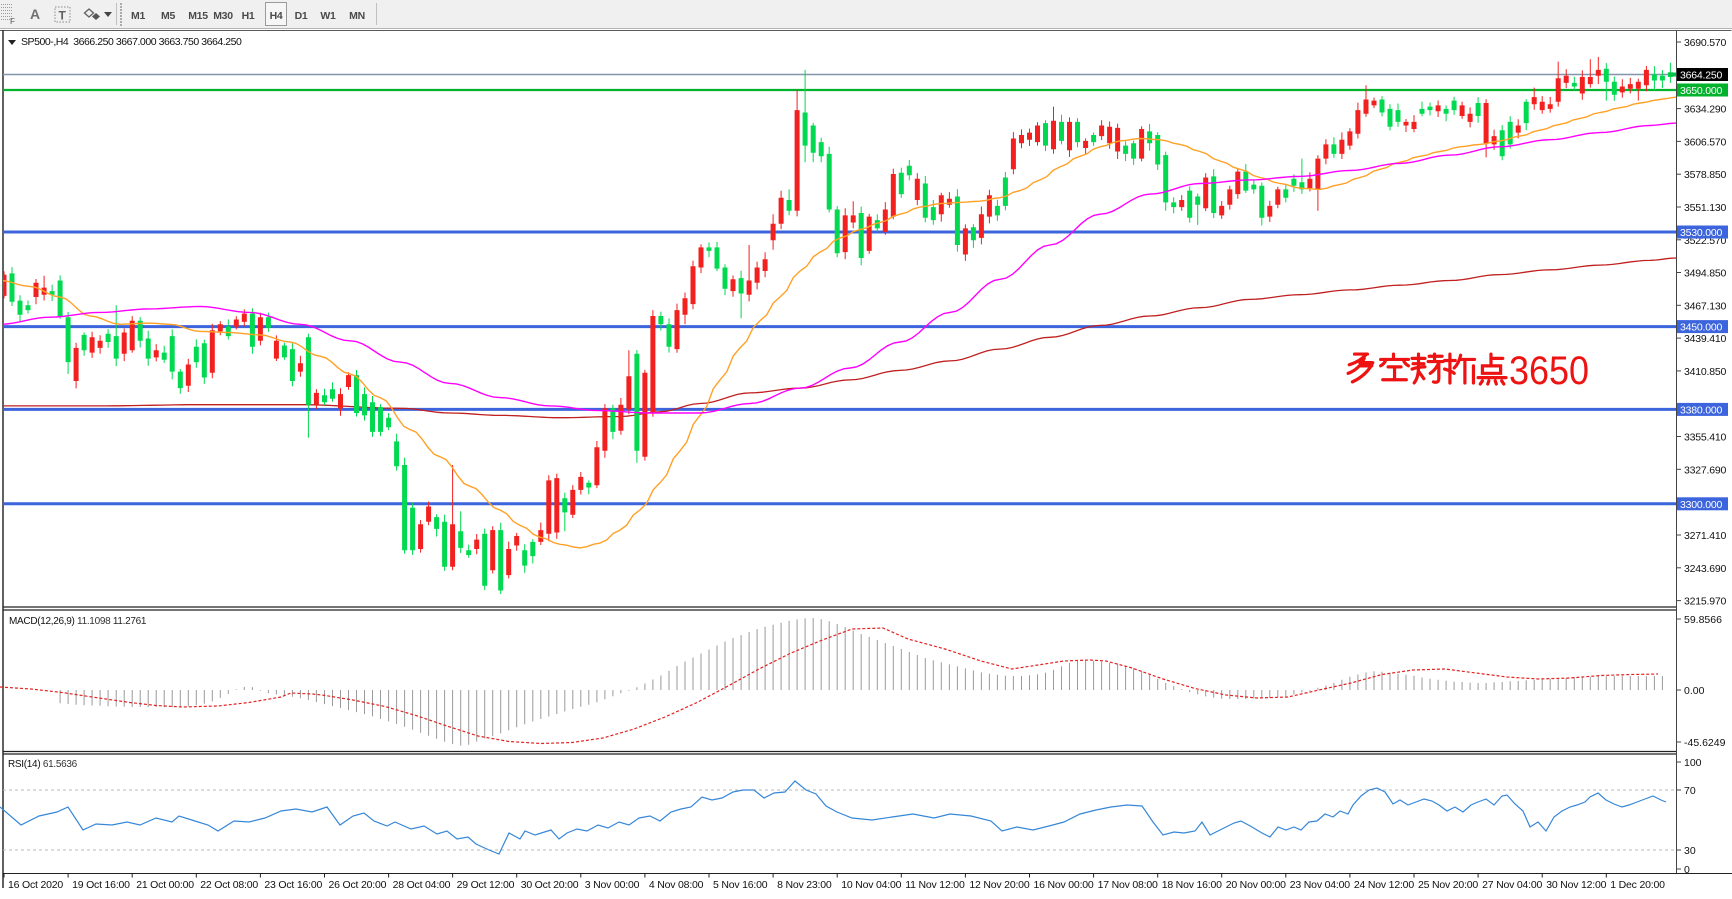 The width and height of the screenshot is (1732, 899). I want to click on svg-text: 3530.000, so click(1701, 233).